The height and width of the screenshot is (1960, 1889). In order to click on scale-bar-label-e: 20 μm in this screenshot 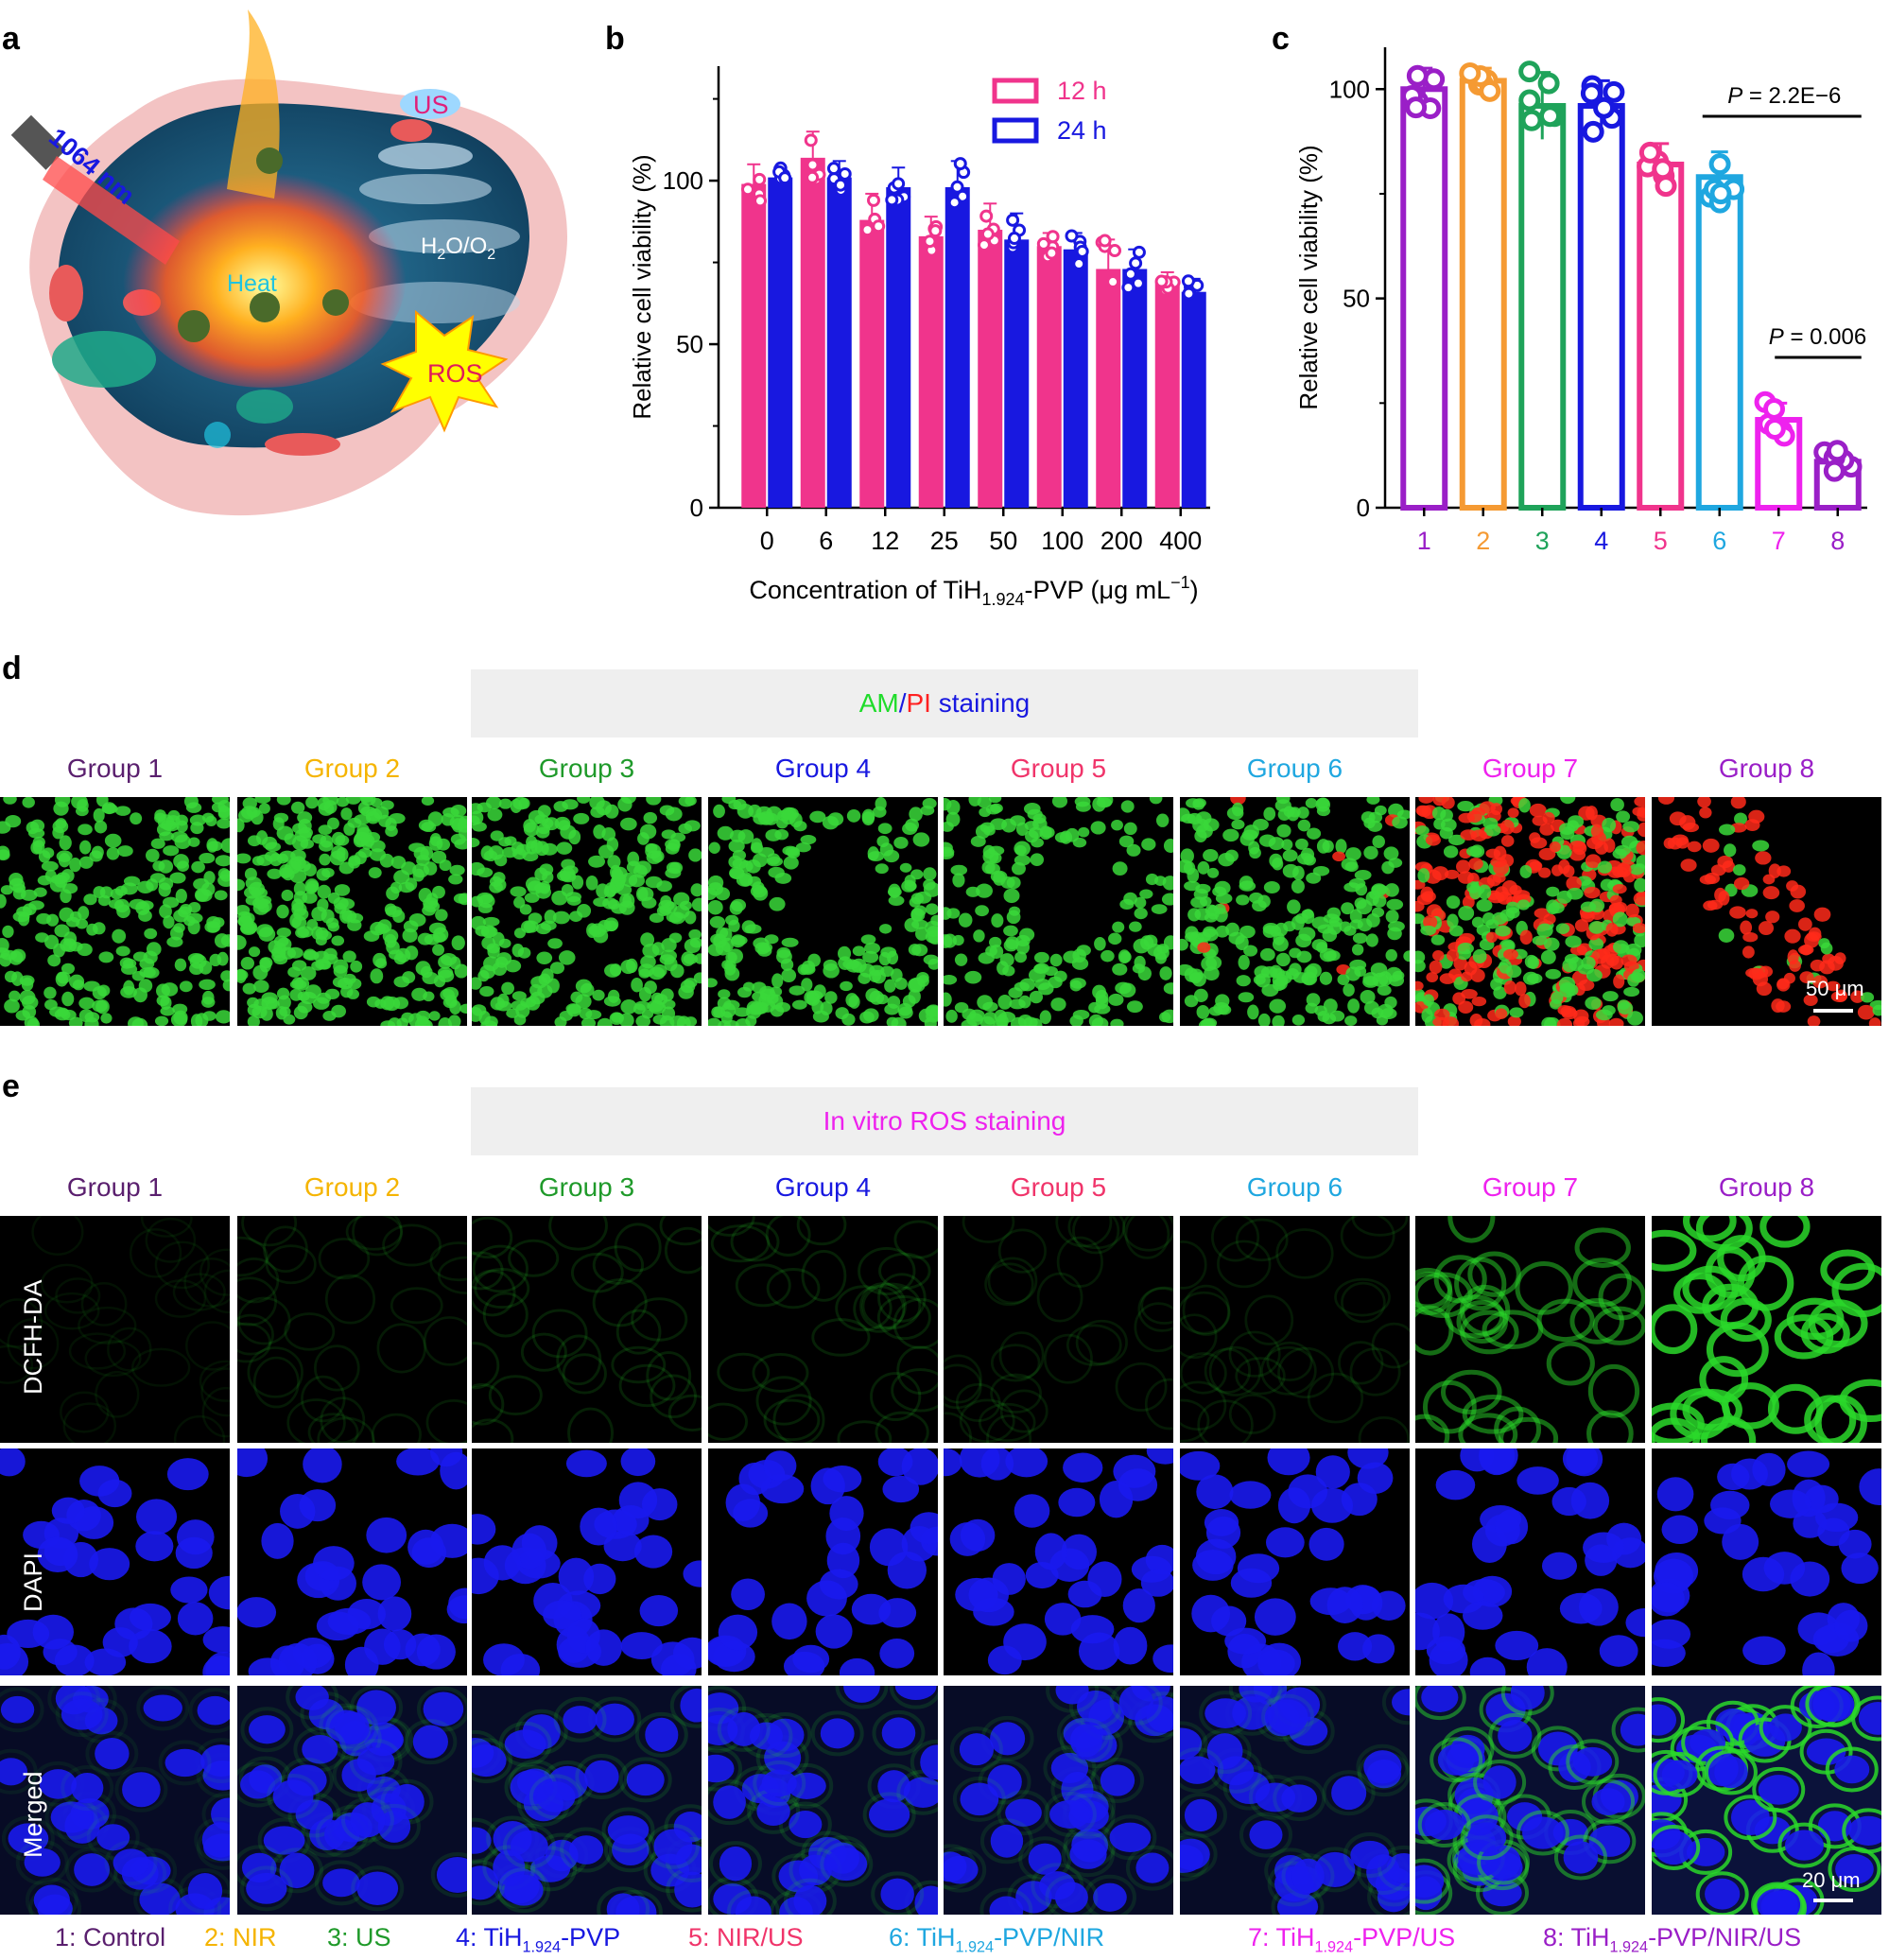, I will do `click(1831, 1880)`.